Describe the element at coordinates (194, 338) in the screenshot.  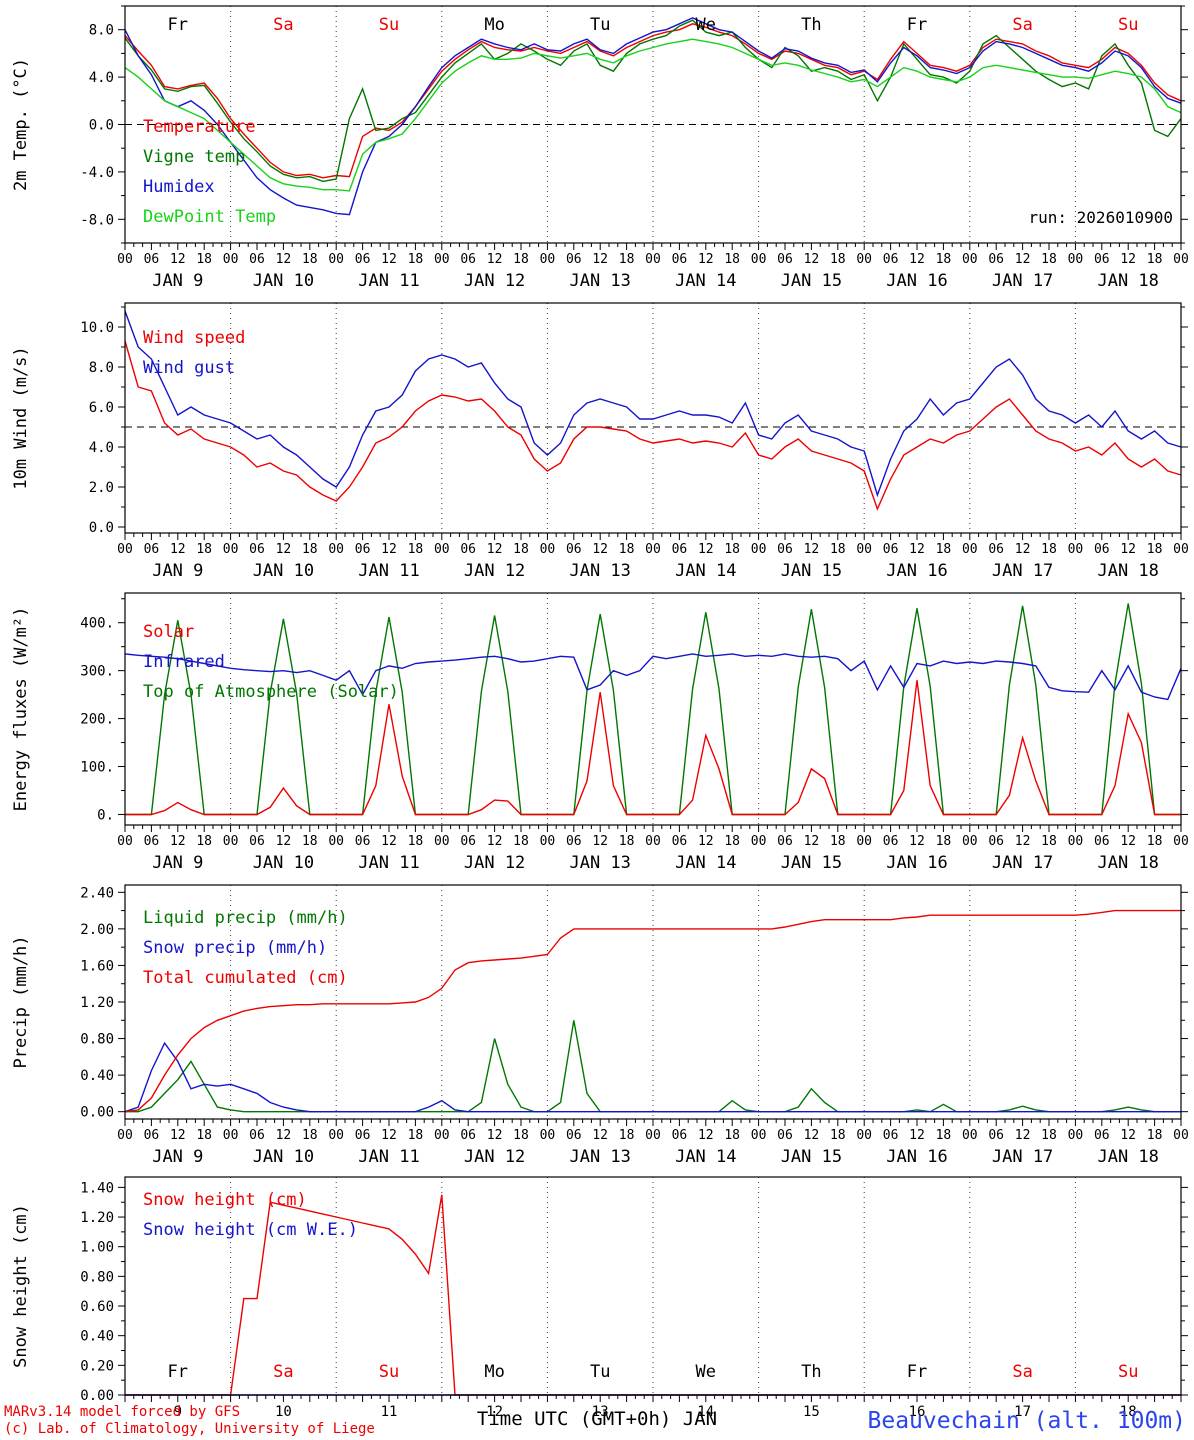
I see `legend-wind-speed: Wind speed` at that location.